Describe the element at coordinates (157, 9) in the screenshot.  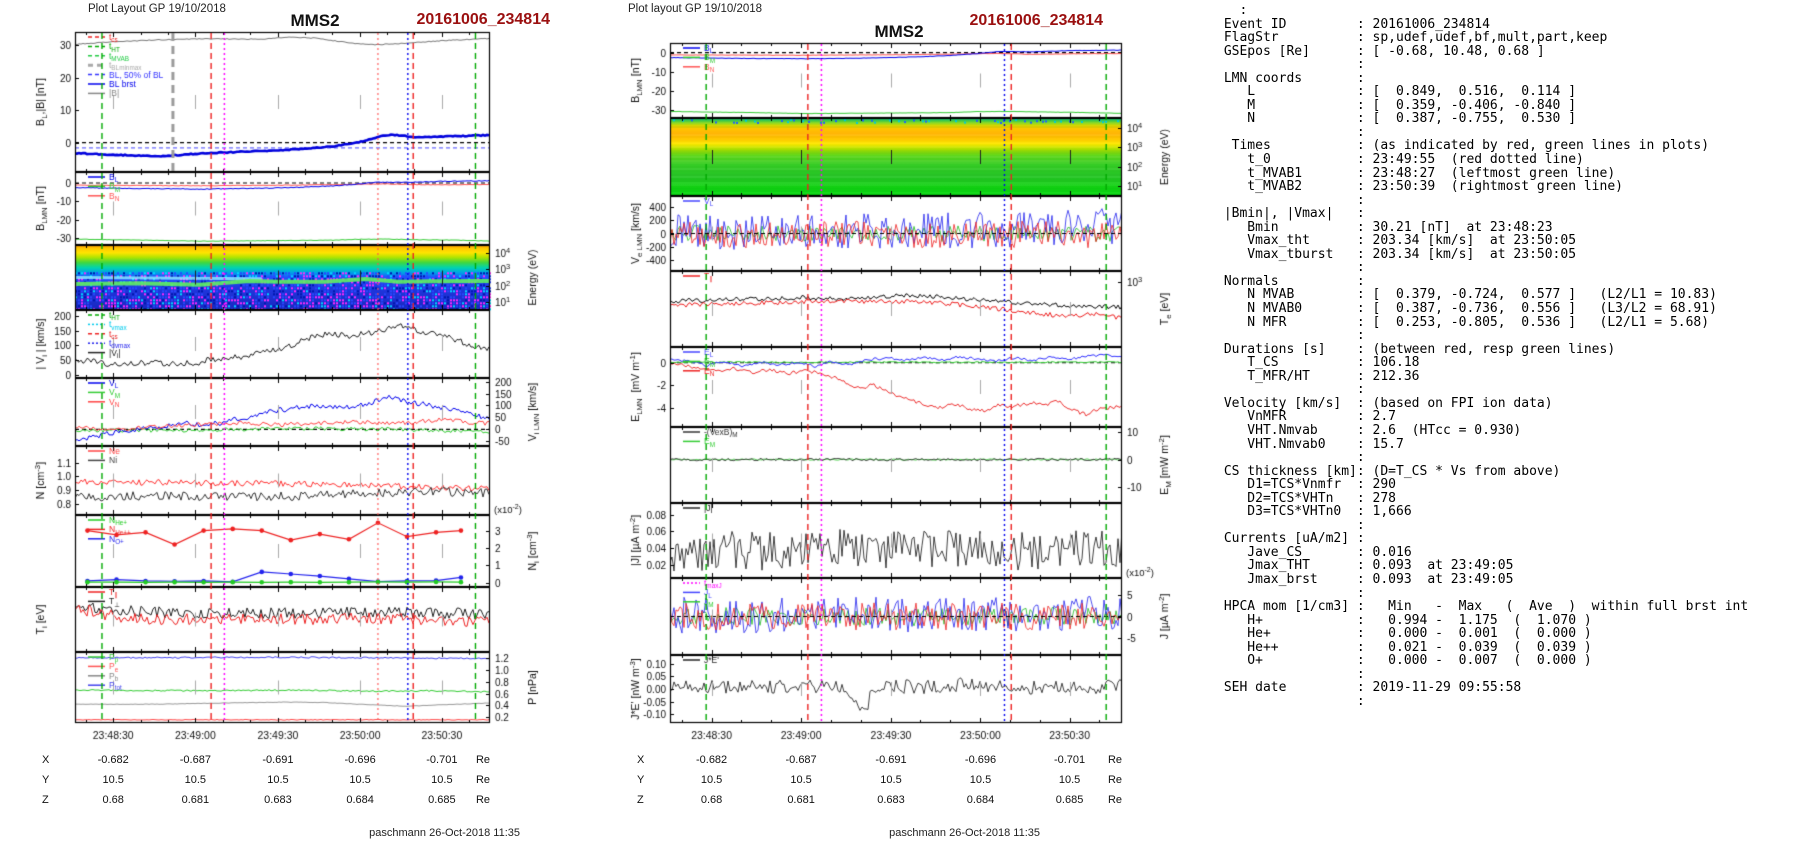
I see `plot-layout-label-left: Plot Layout GP 19/10/2018` at that location.